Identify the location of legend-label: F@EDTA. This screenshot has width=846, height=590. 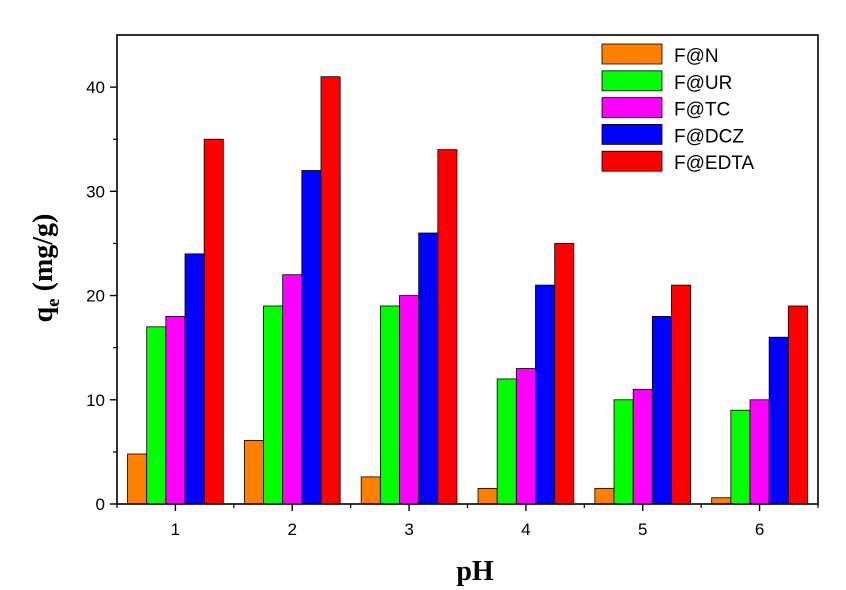
(714, 163).